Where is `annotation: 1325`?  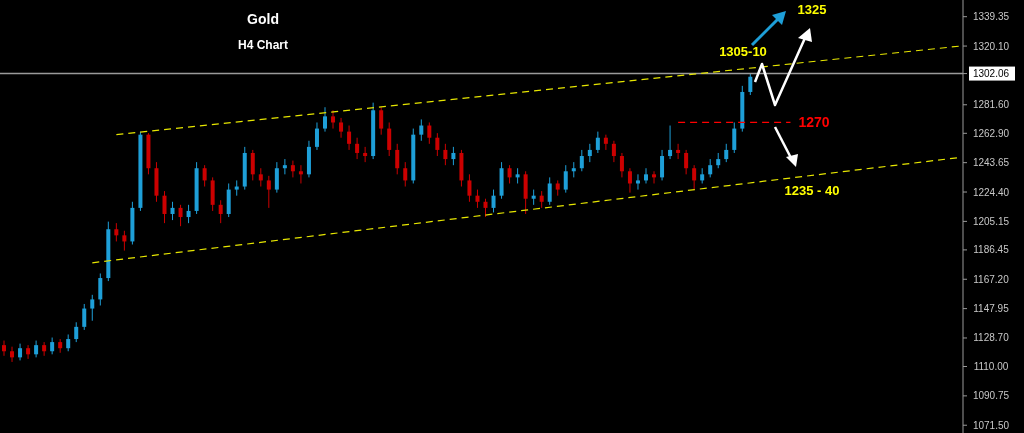
annotation: 1325 is located at coordinates (812, 9).